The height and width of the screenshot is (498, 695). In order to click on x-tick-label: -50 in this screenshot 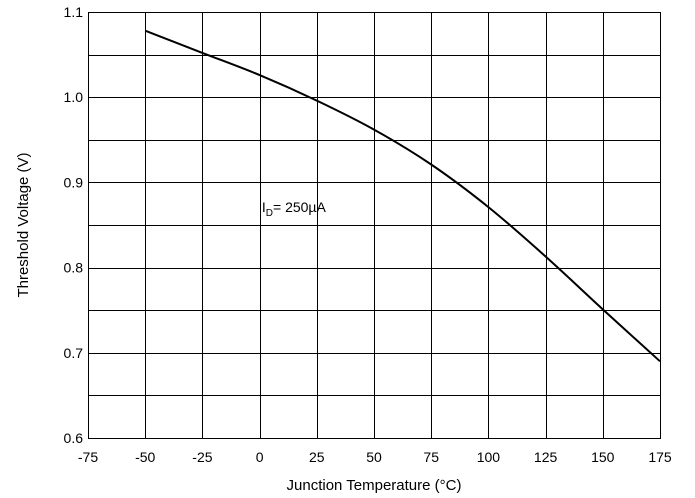, I will do `click(145, 457)`.